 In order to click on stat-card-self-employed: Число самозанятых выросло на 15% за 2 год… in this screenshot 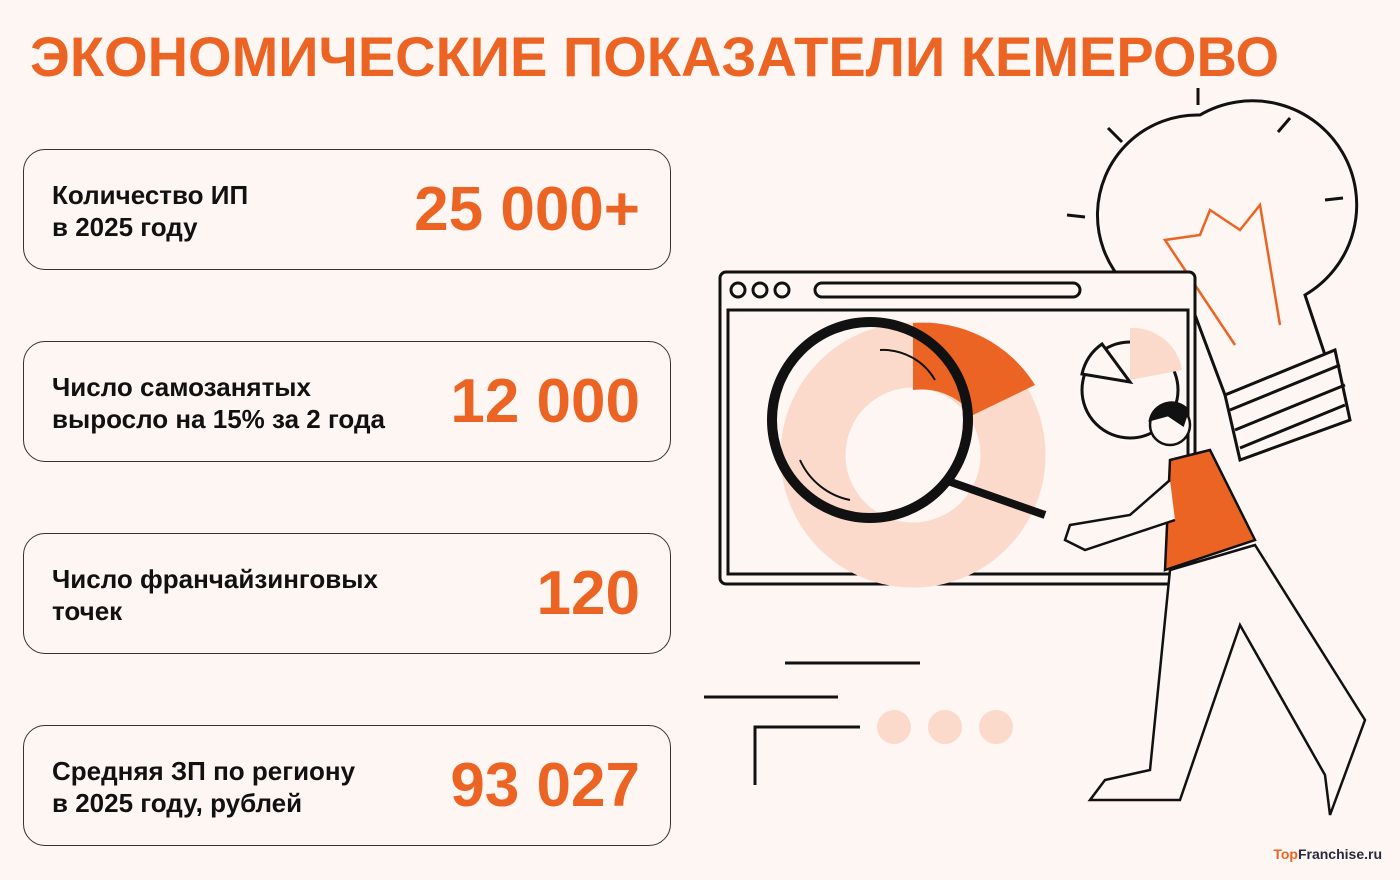, I will do `click(347, 401)`.